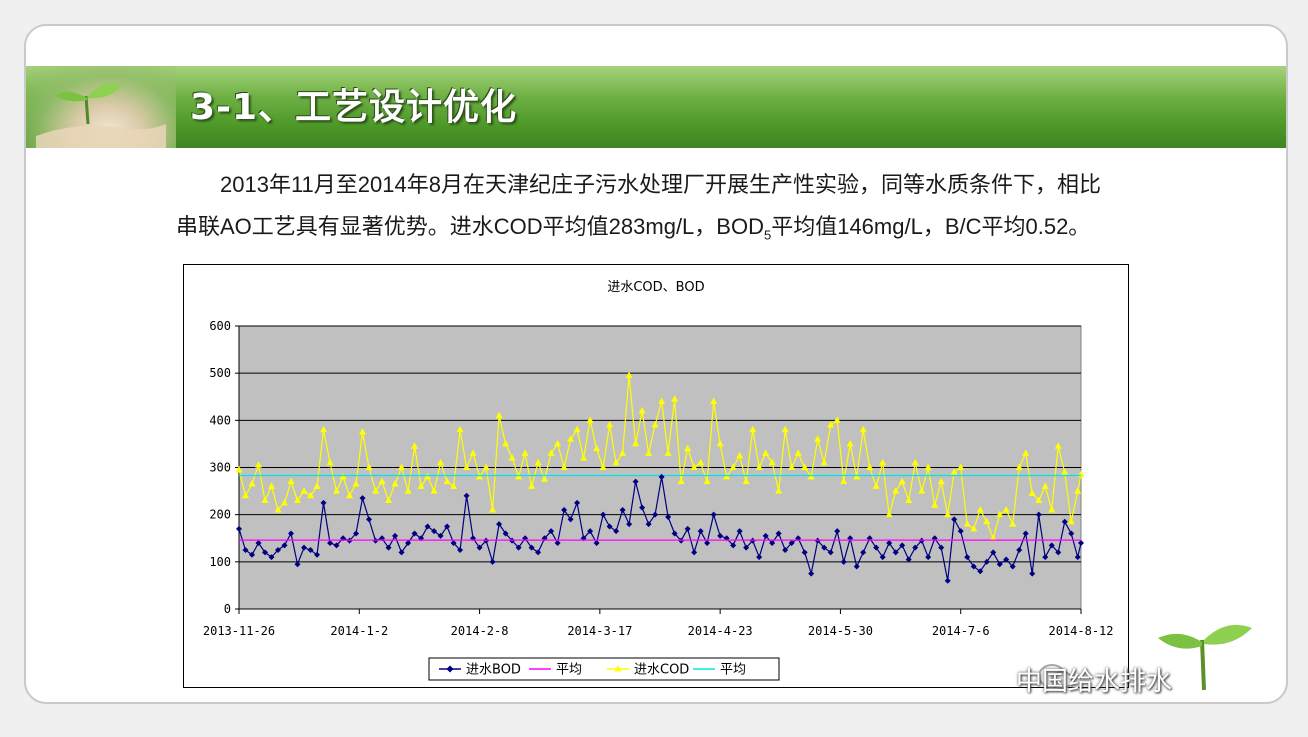  What do you see at coordinates (493, 670) in the screenshot?
I see `legend-label: 进水BOD` at bounding box center [493, 670].